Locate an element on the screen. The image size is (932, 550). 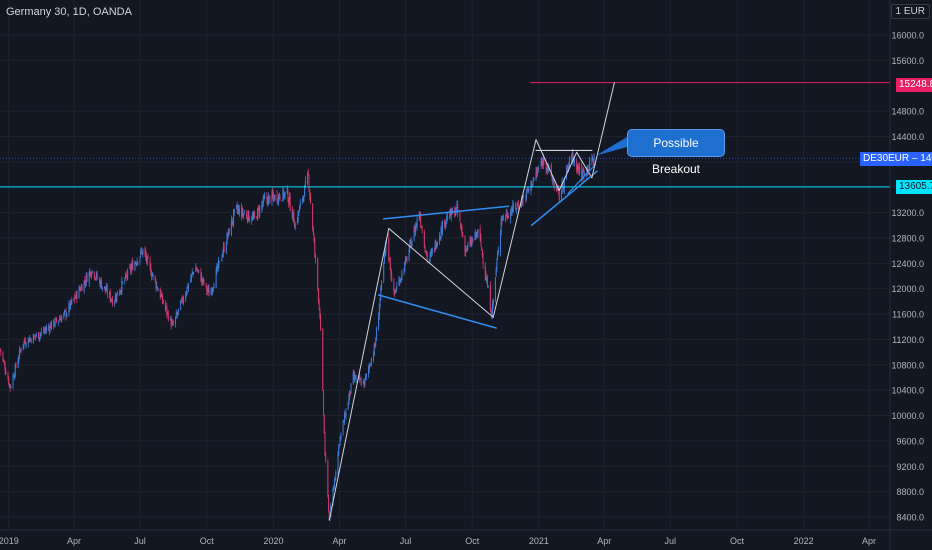
triangle-line-c is located at coordinates (584, 165).